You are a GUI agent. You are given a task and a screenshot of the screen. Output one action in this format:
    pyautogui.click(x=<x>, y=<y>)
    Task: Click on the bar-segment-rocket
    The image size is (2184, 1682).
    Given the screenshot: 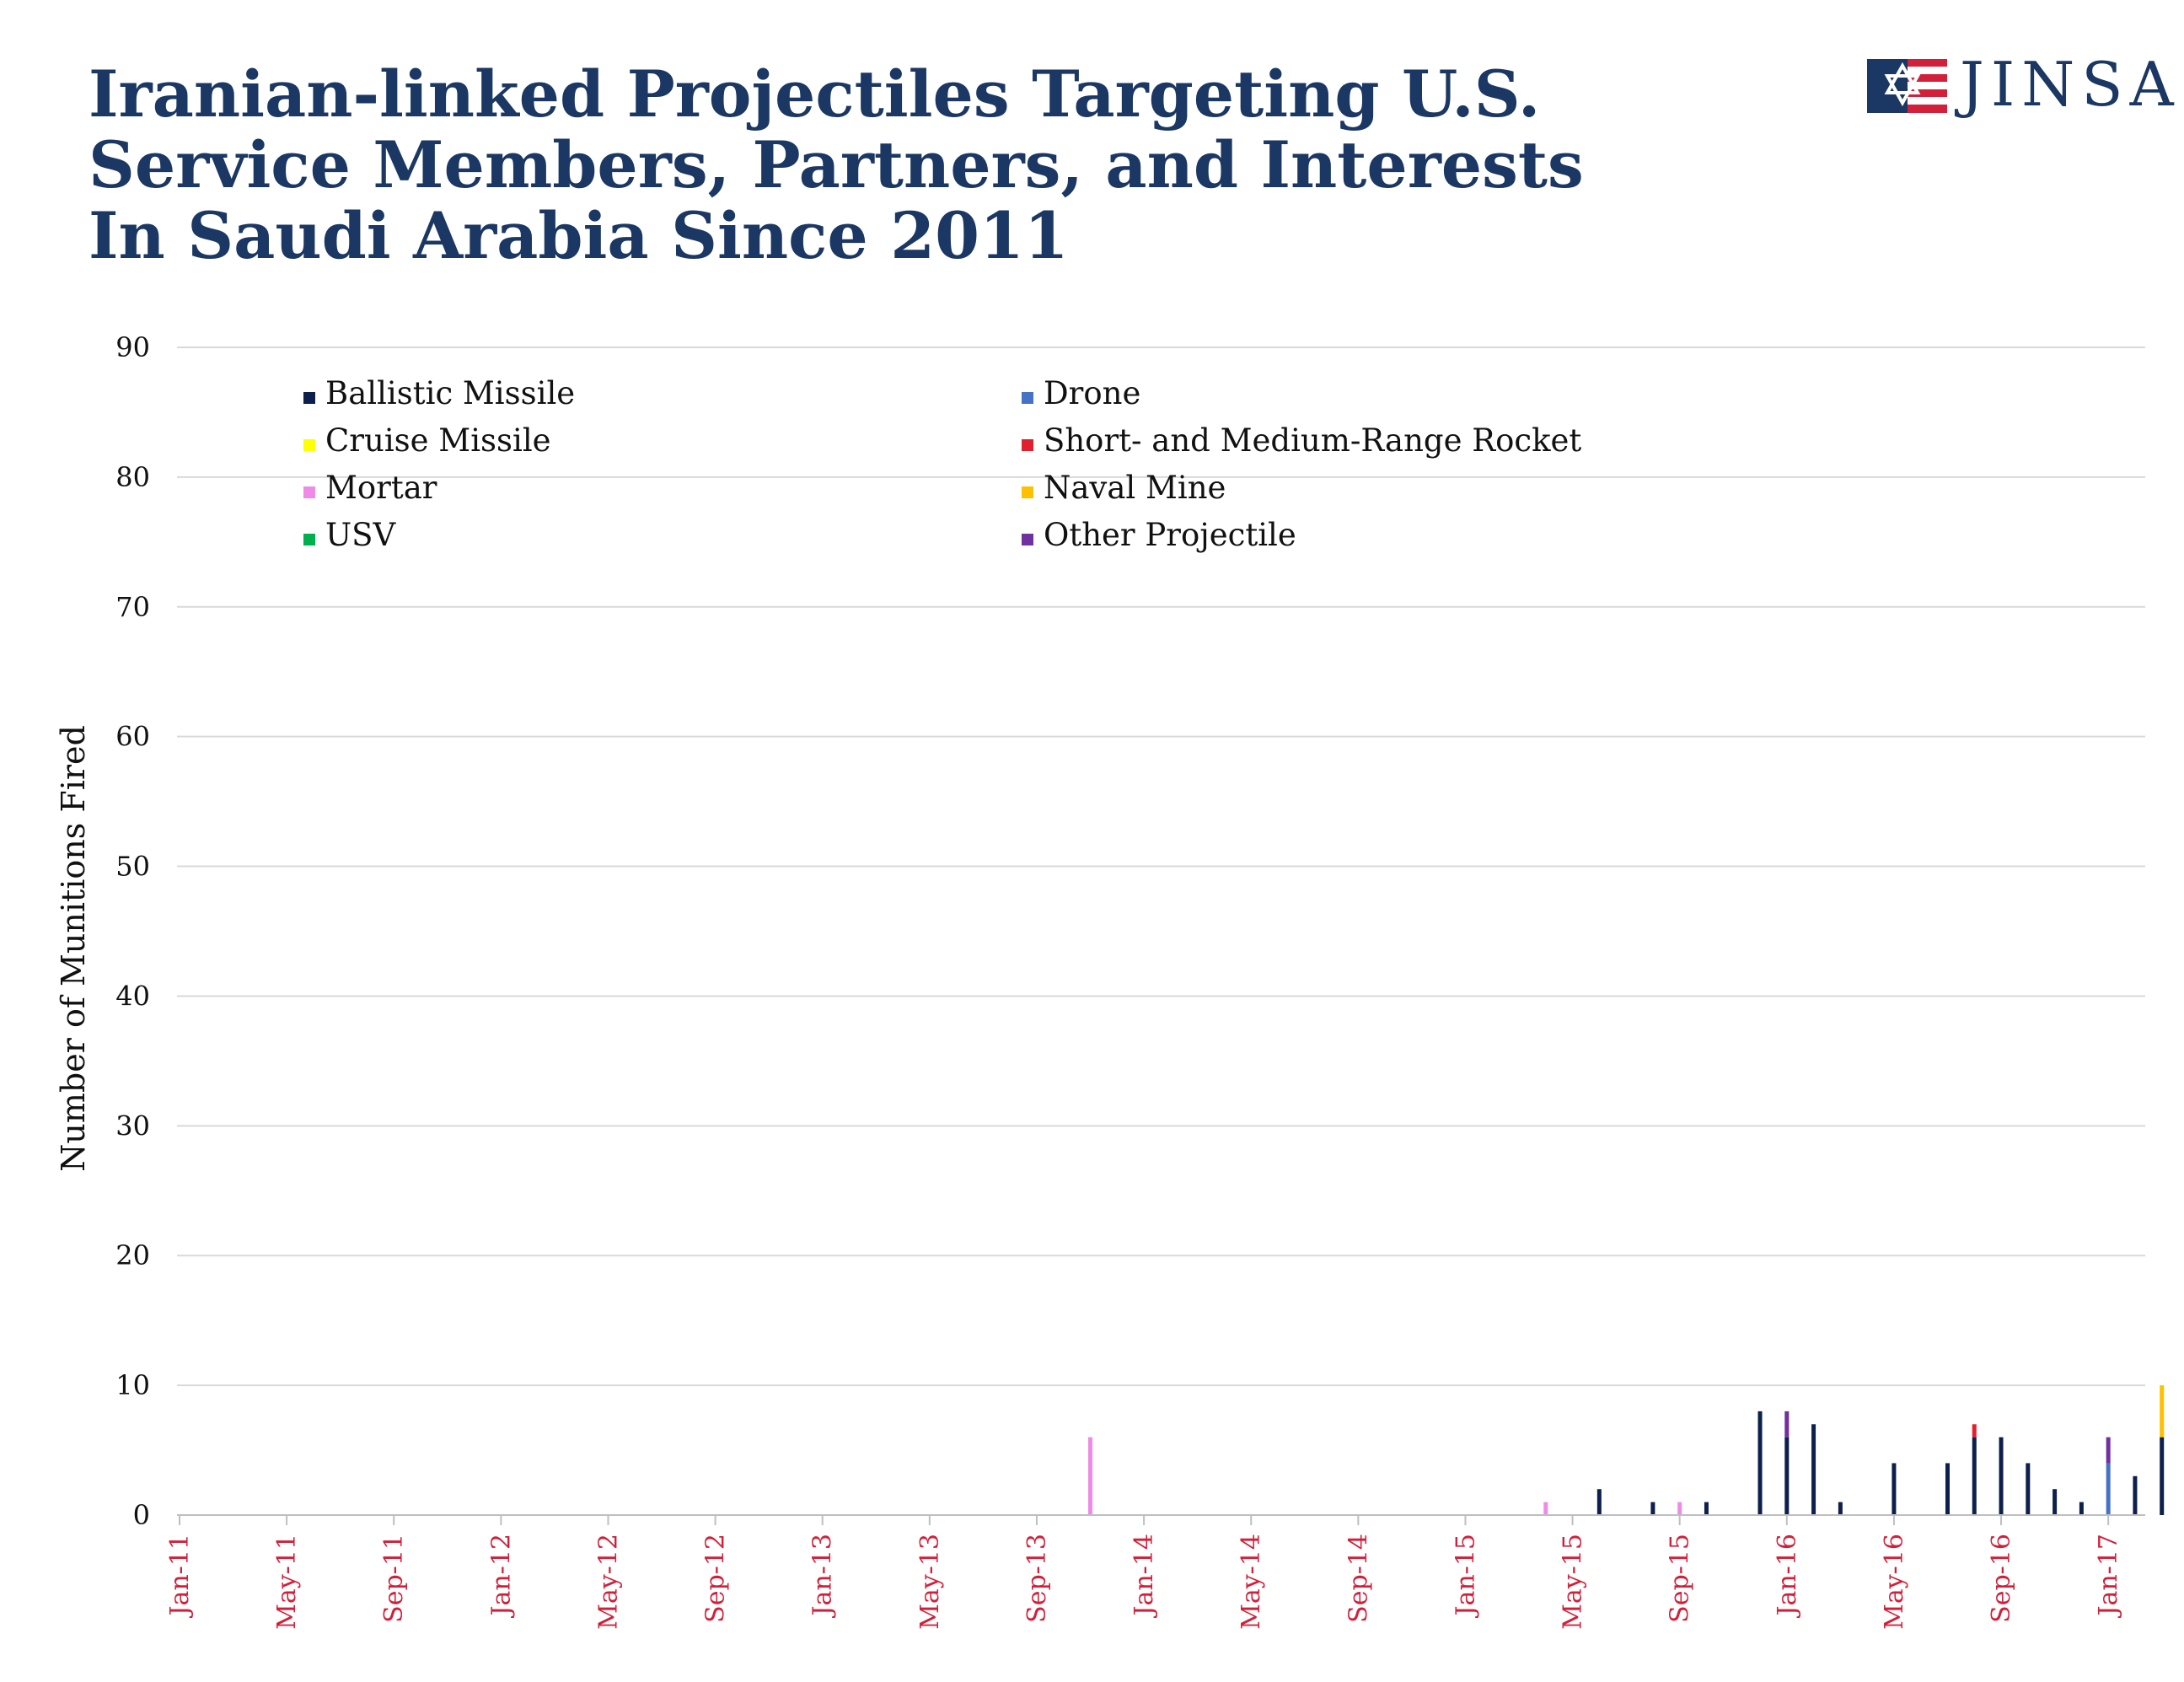 What is the action you would take?
    pyautogui.click(x=1975, y=1430)
    